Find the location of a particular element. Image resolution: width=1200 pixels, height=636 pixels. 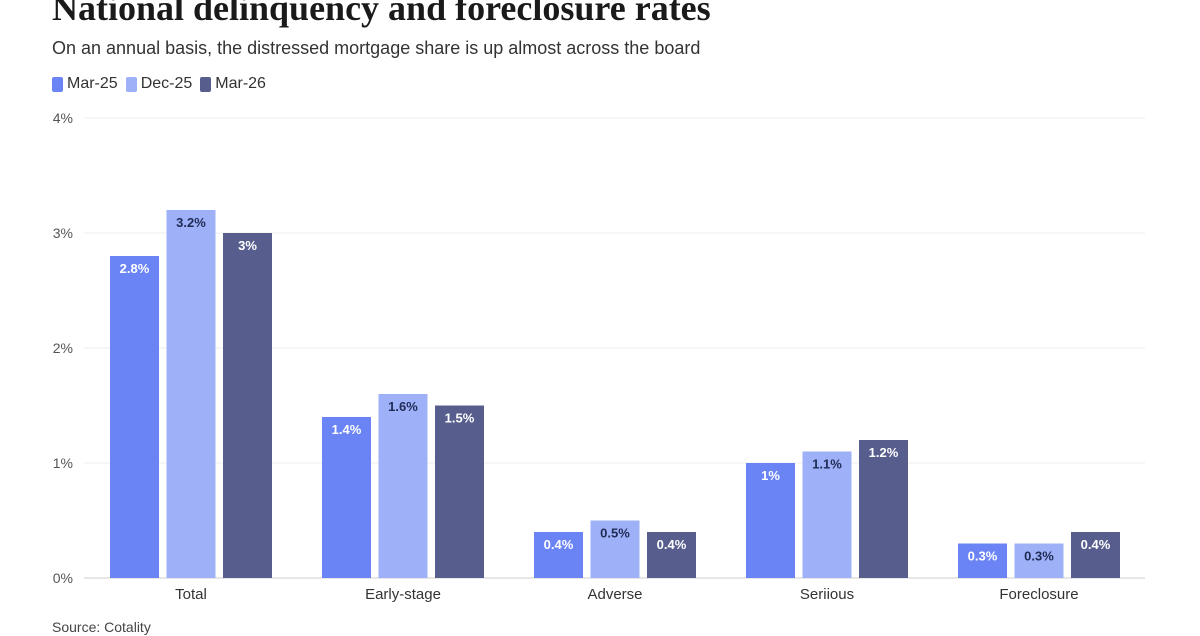

y-tick-label: 0% is located at coordinates (63, 578).